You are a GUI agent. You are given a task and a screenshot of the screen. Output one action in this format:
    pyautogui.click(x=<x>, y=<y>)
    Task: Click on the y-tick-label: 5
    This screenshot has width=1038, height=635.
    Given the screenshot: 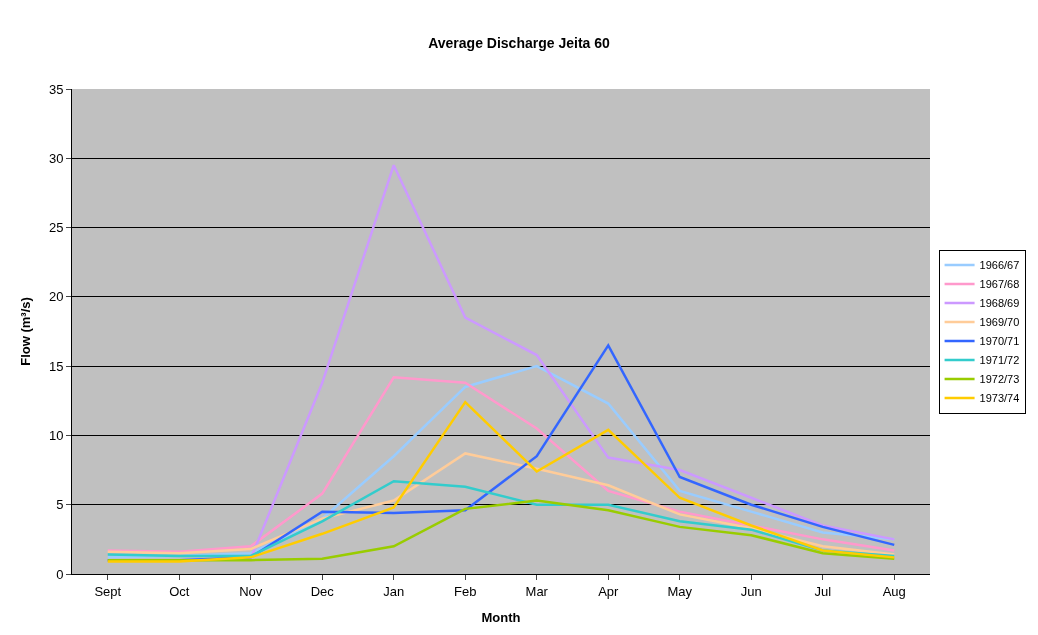 What is the action you would take?
    pyautogui.click(x=60, y=505)
    